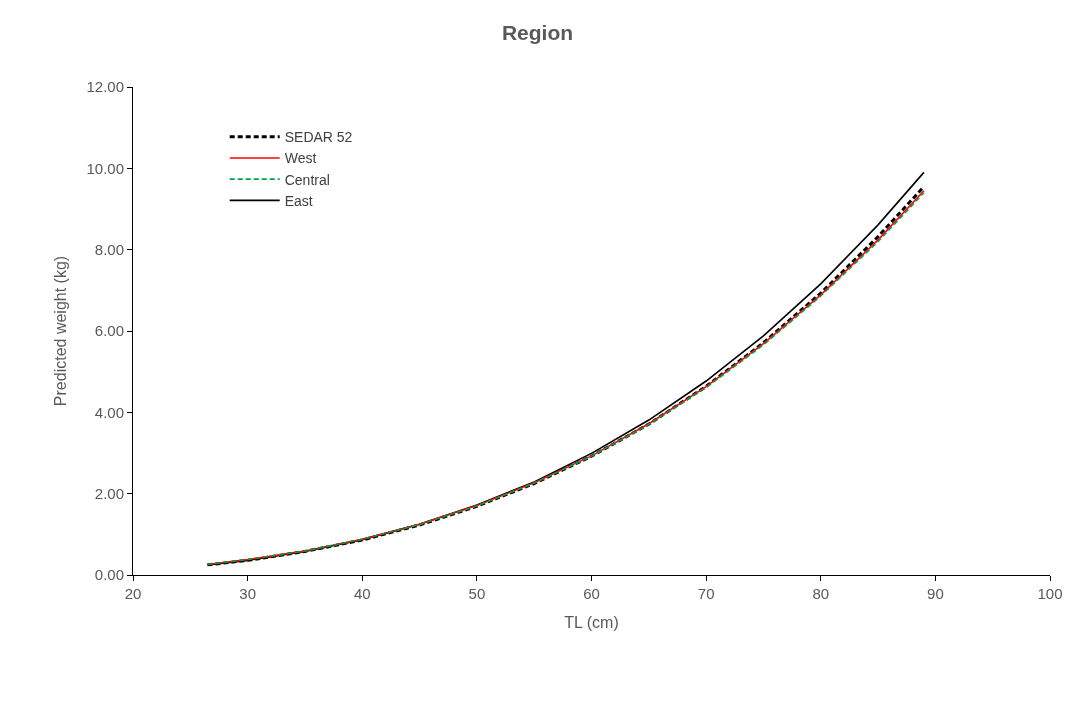  What do you see at coordinates (109, 331) in the screenshot?
I see `y-tick-label: 6.00` at bounding box center [109, 331].